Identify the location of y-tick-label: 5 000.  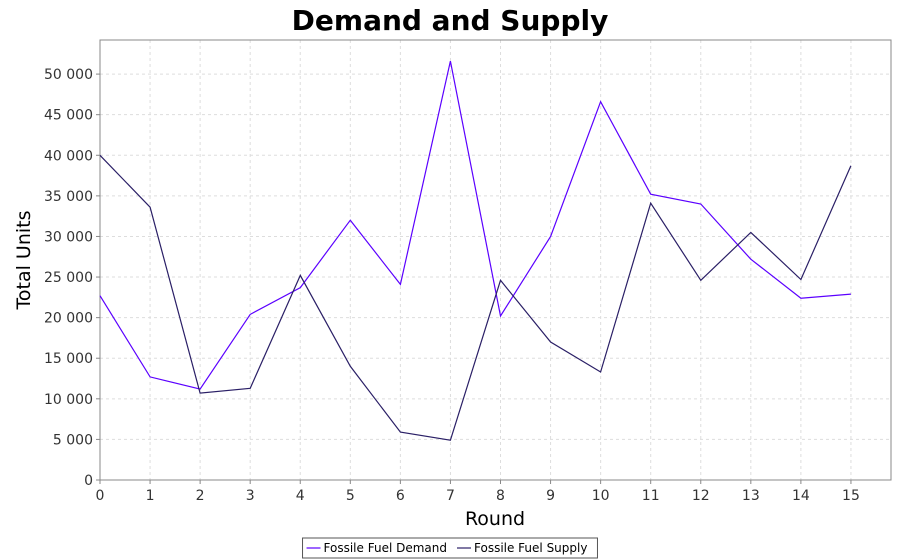
(73, 440).